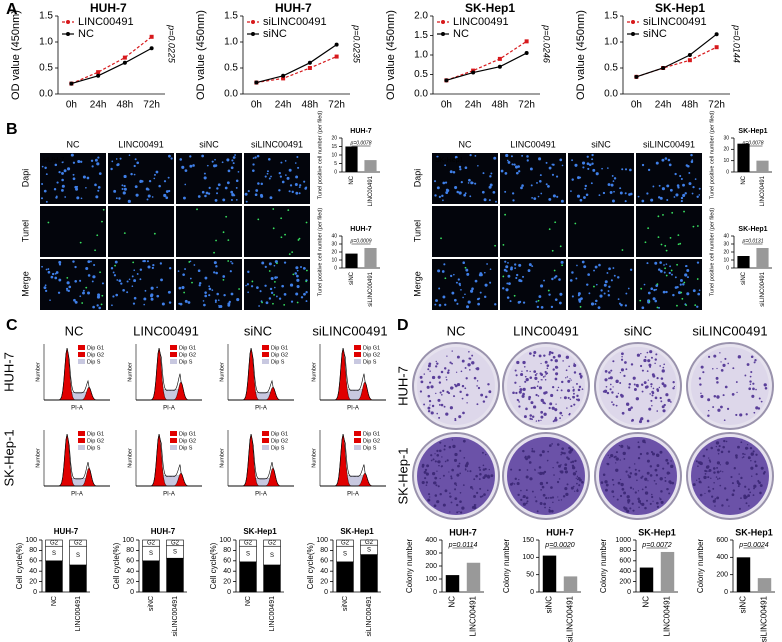 The image size is (782, 642). What do you see at coordinates (753, 545) in the screenshot?
I see `annotation: p=0.0024` at bounding box center [753, 545].